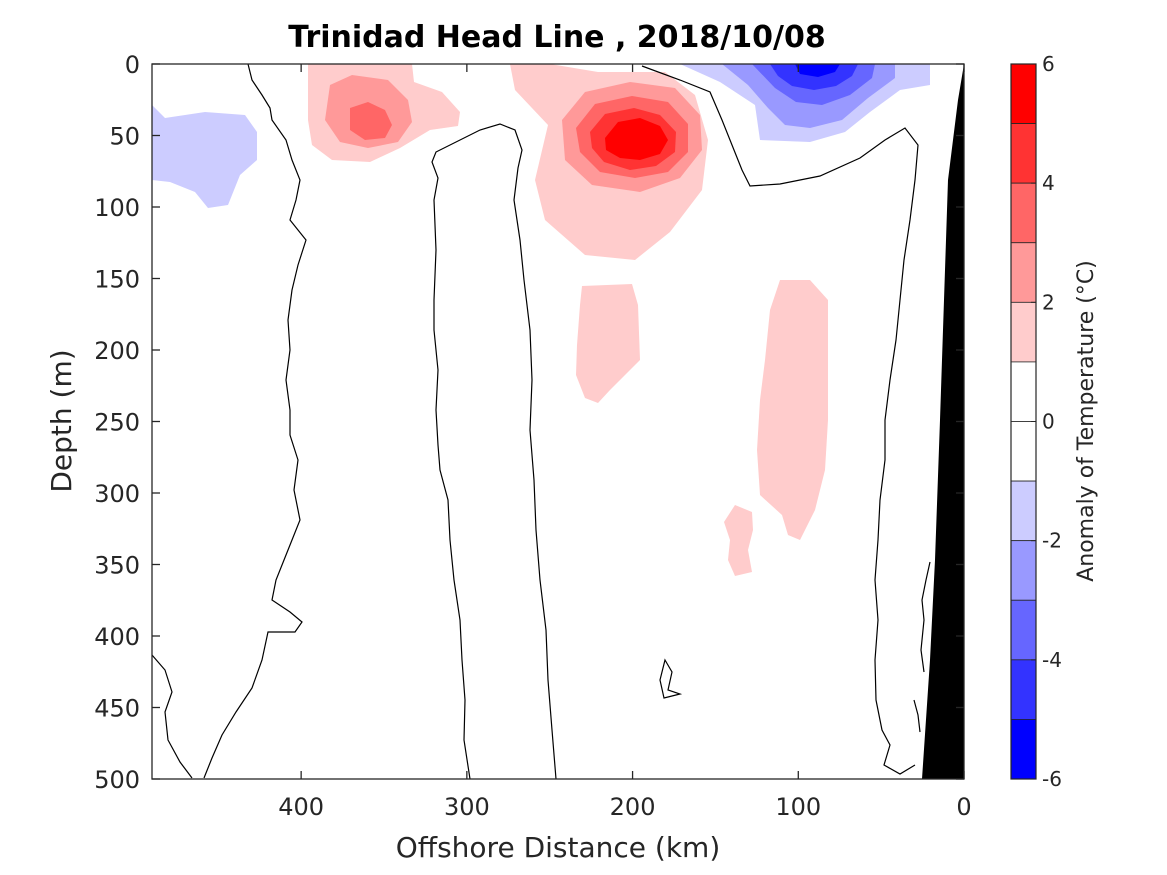 This screenshot has width=1167, height=875. Describe the element at coordinates (117, 351) in the screenshot. I see `y-tick-label: 200` at that location.